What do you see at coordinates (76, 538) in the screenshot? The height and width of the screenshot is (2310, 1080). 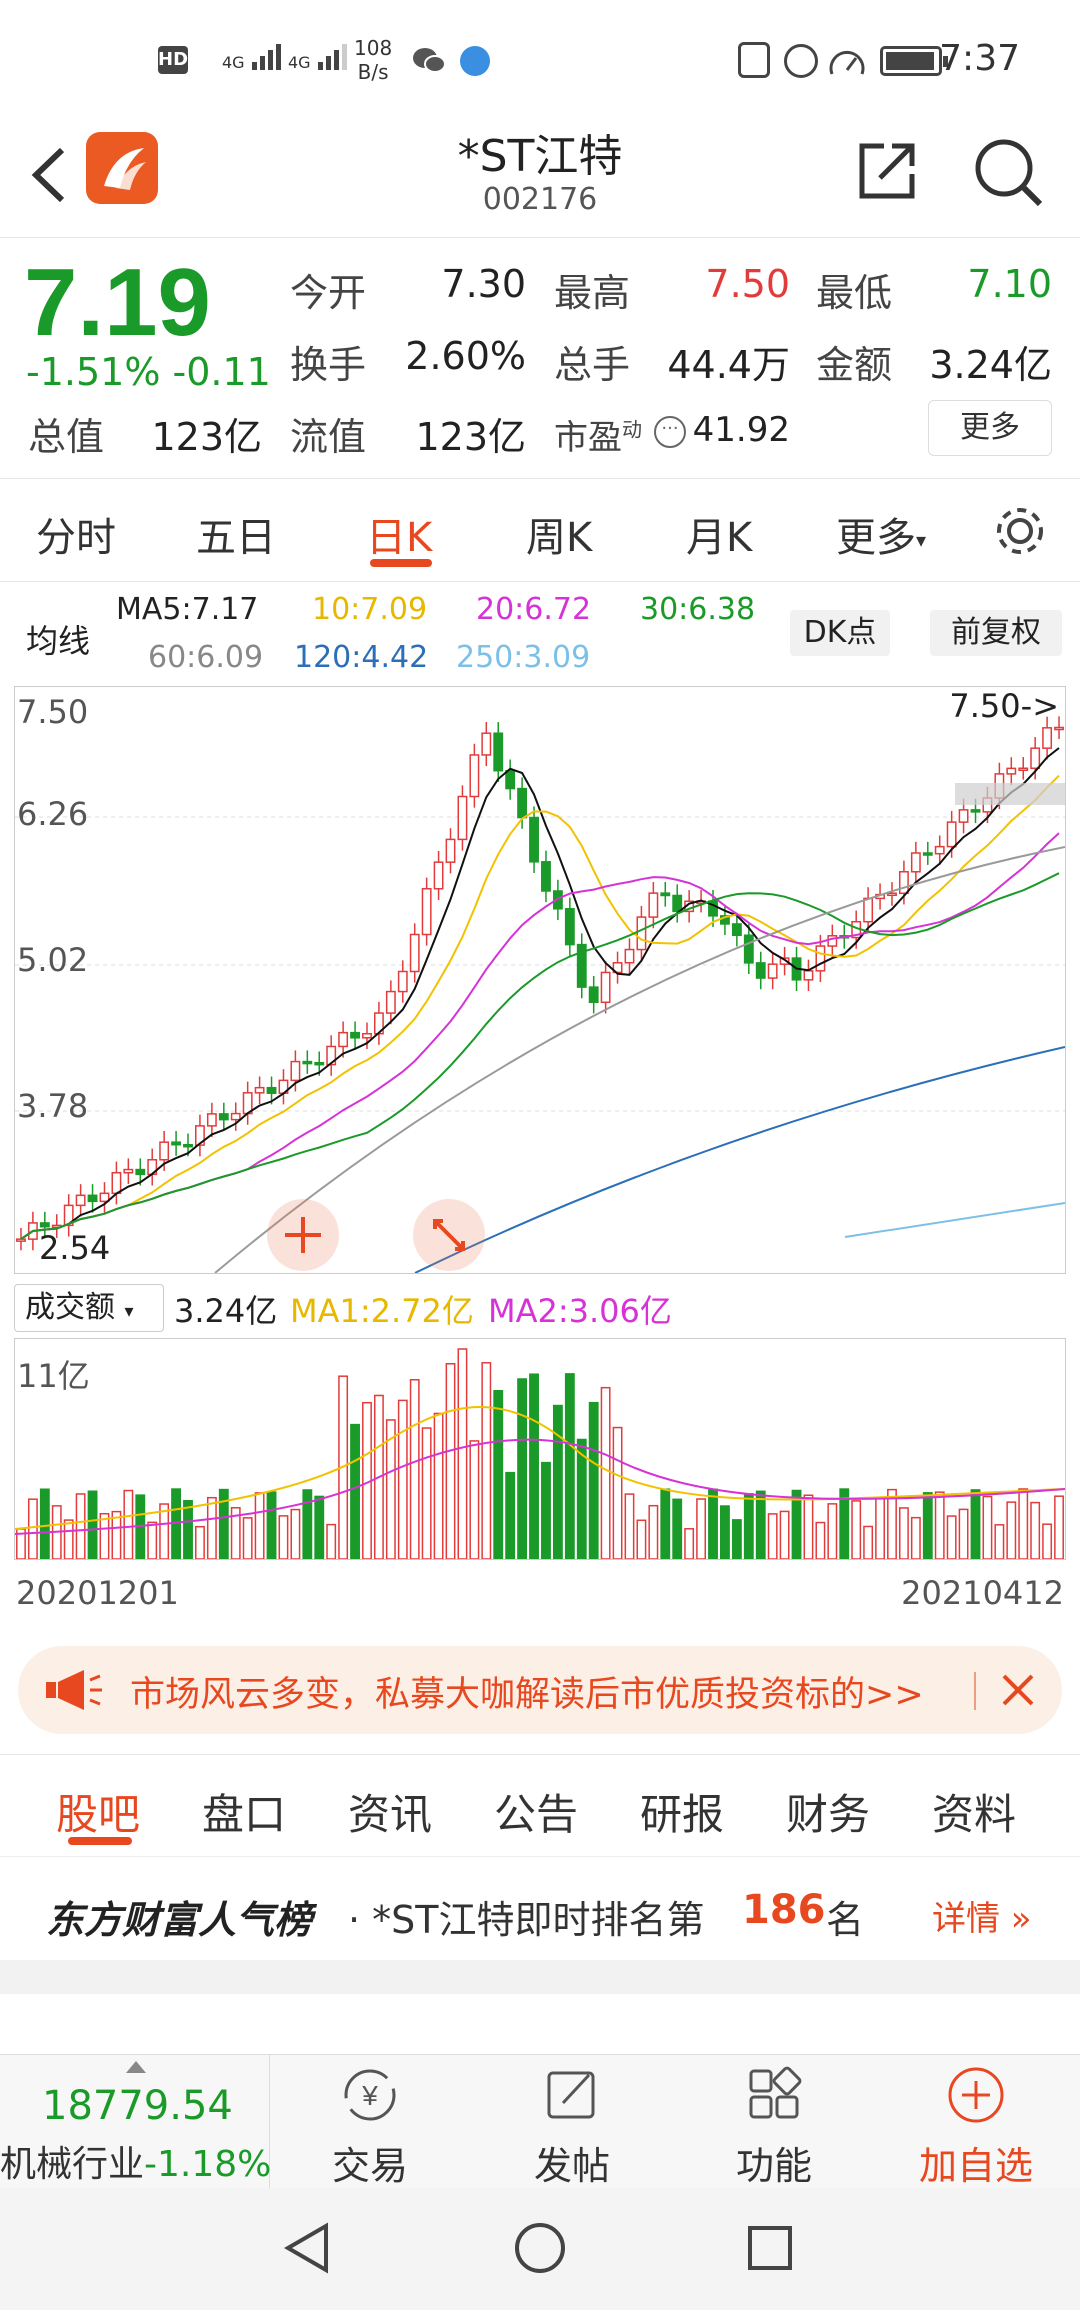 I see `tab-timeshare: 分时` at bounding box center [76, 538].